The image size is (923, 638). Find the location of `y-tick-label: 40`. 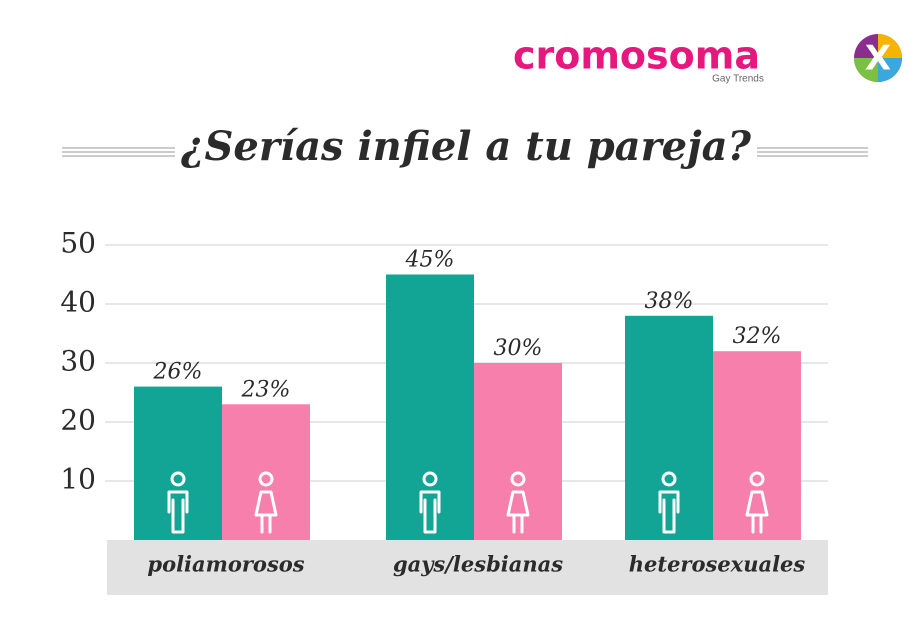

y-tick-label: 40 is located at coordinates (78, 302).